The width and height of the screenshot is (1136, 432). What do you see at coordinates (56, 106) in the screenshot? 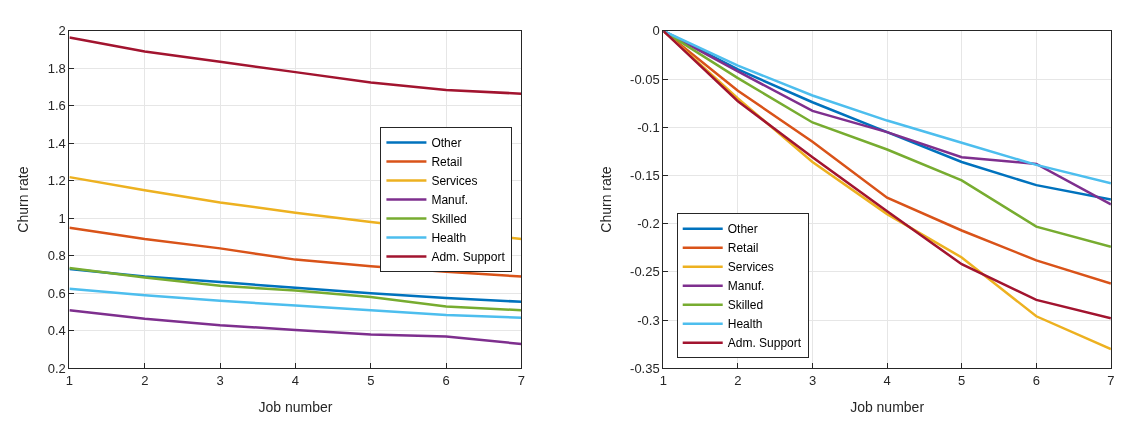
I see `y-tick-label: 1.6` at bounding box center [56, 106].